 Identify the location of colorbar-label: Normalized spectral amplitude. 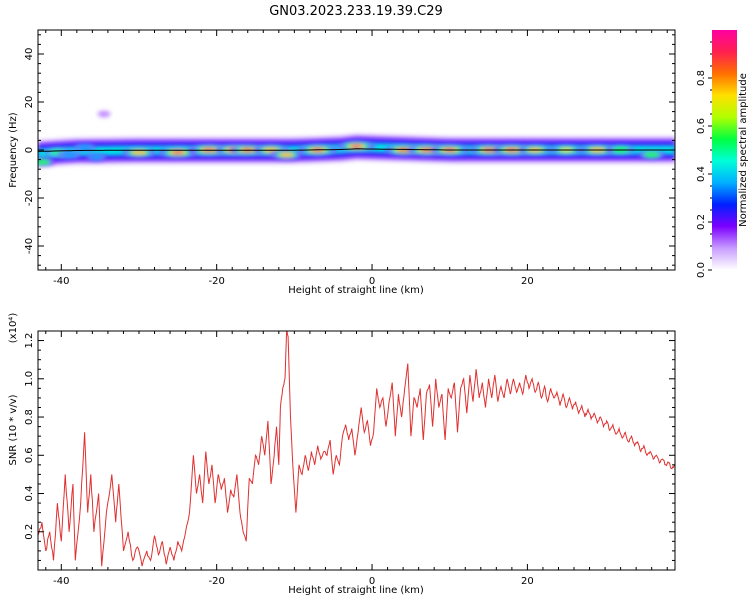
(743, 150).